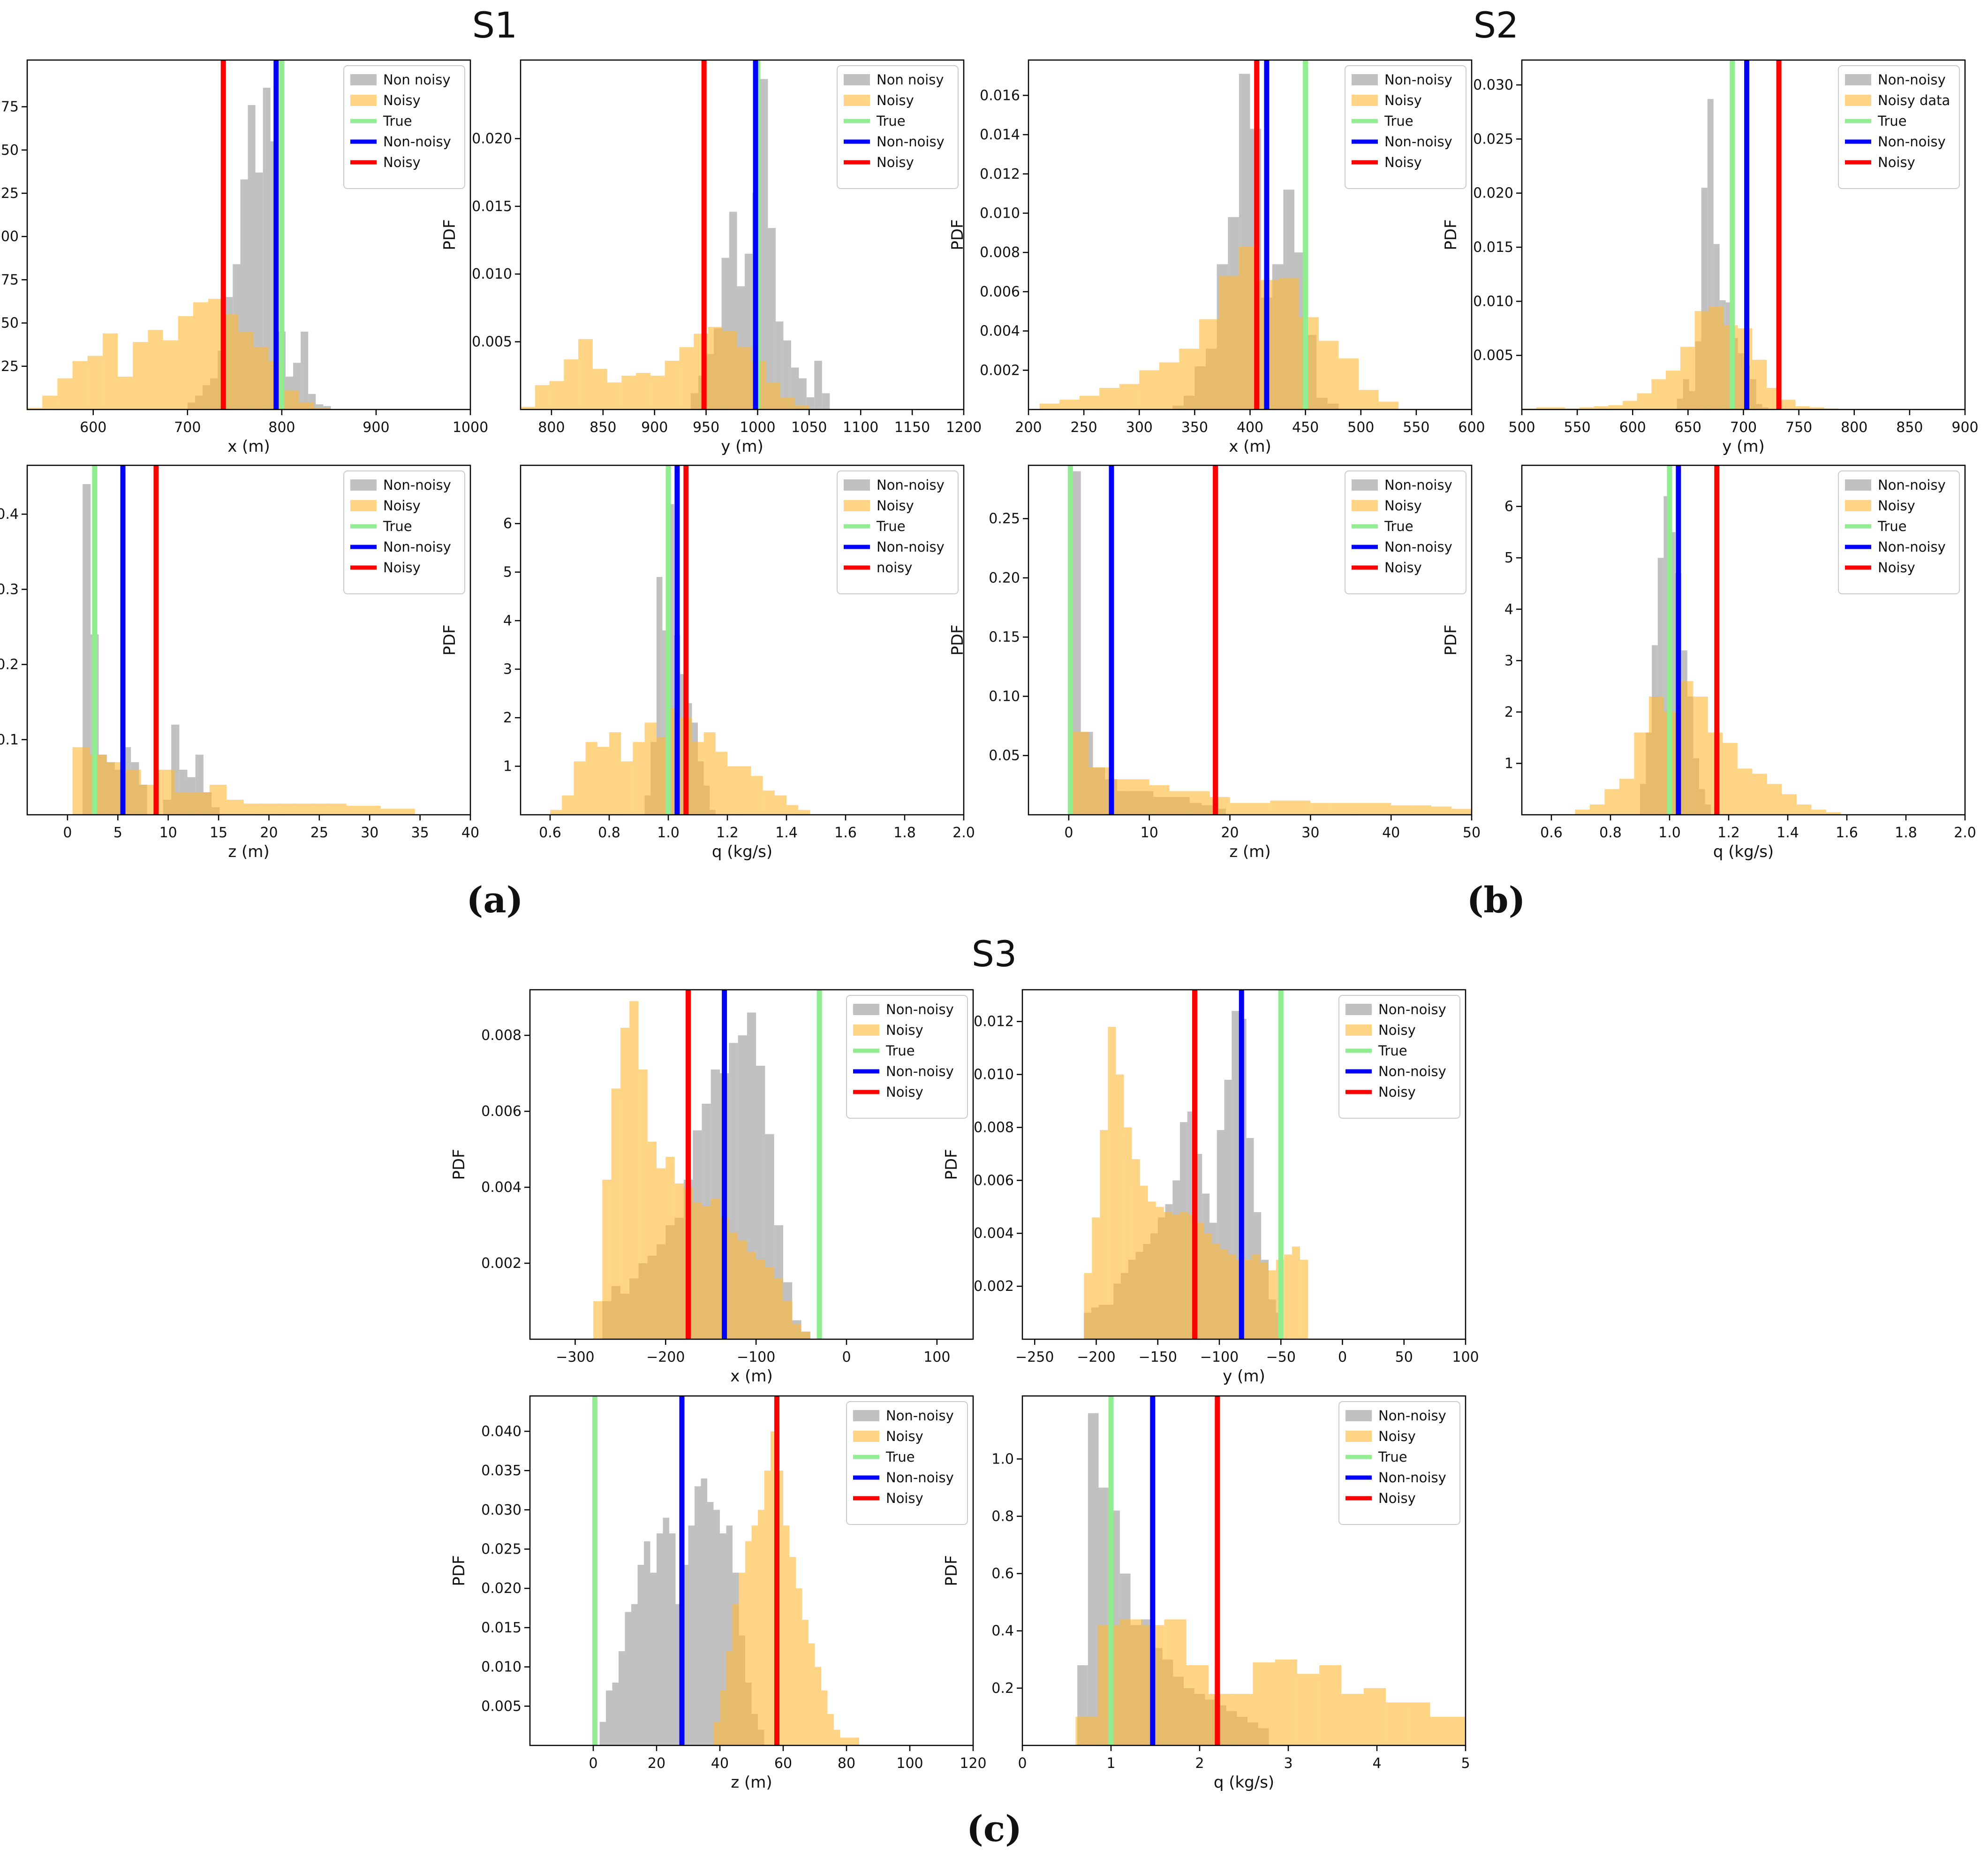 This screenshot has height=1858, width=1988. What do you see at coordinates (727, 833) in the screenshot?
I see `x-tick-label: 1.2` at bounding box center [727, 833].